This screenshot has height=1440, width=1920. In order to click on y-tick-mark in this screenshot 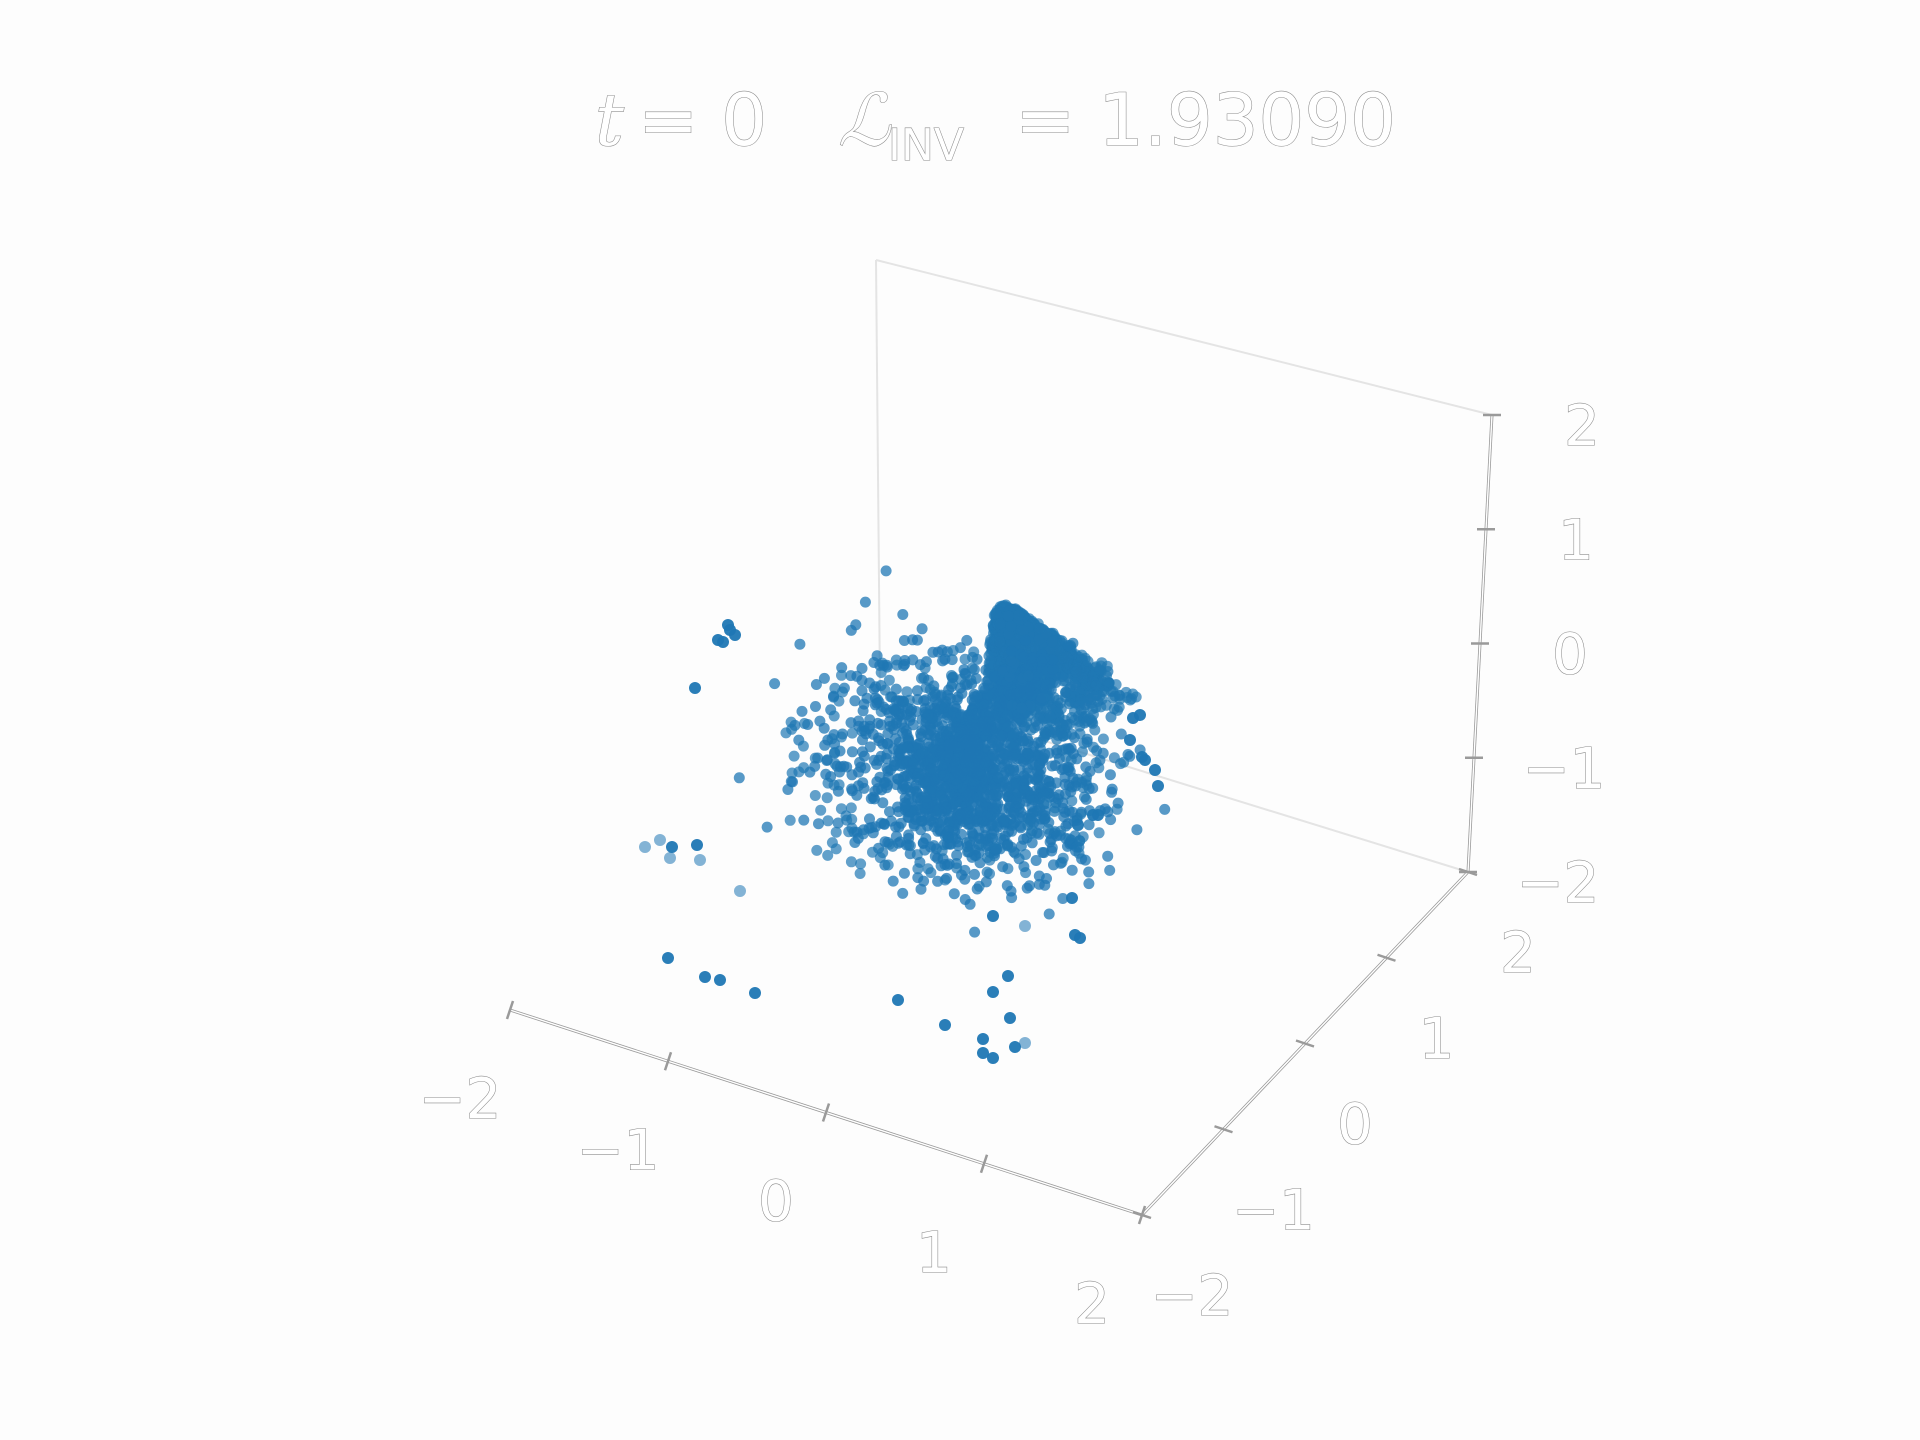, I will do `click(1305, 1043)`.